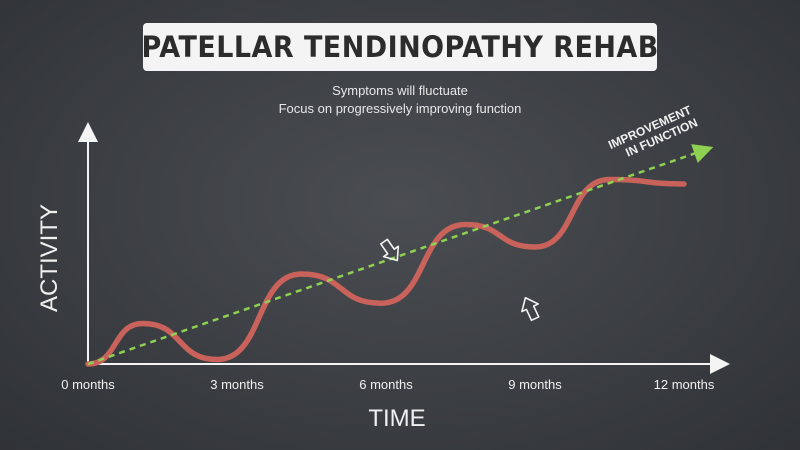  Describe the element at coordinates (88, 384) in the screenshot. I see `x-tick-label: 0 months` at that location.